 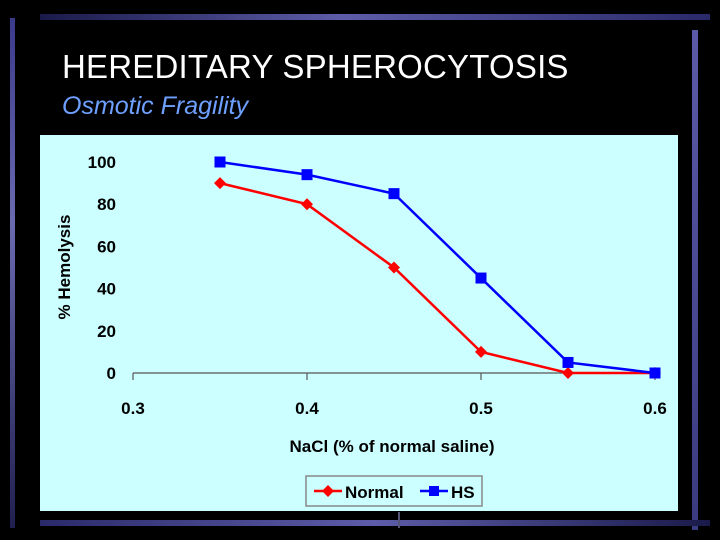 What do you see at coordinates (434, 491) in the screenshot?
I see `legend-hs-marker` at bounding box center [434, 491].